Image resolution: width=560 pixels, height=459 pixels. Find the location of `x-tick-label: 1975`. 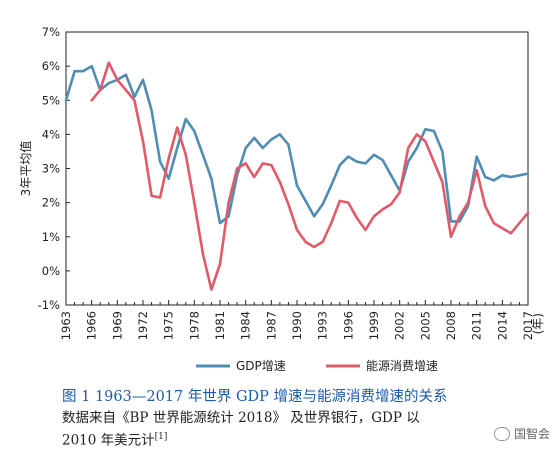

x-tick-label: 1975 is located at coordinates (169, 325).